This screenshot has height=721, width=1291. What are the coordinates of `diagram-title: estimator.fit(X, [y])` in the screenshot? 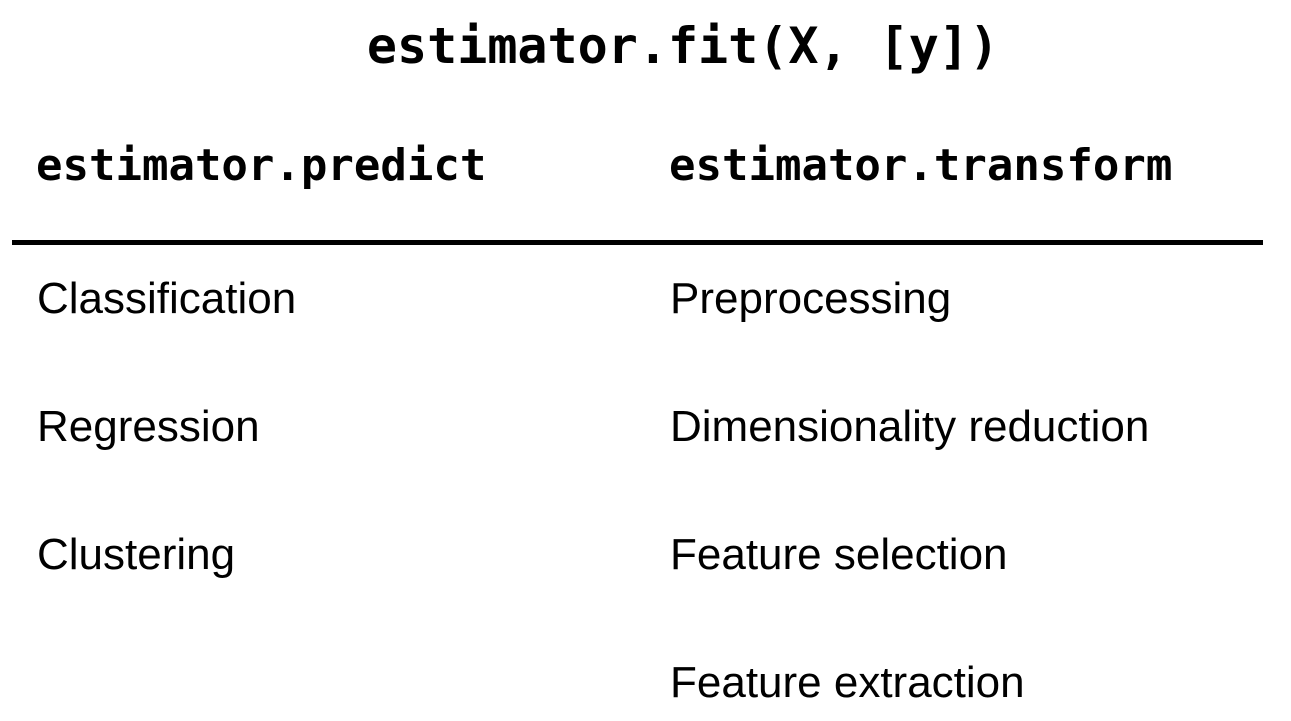 It's located at (683, 46).